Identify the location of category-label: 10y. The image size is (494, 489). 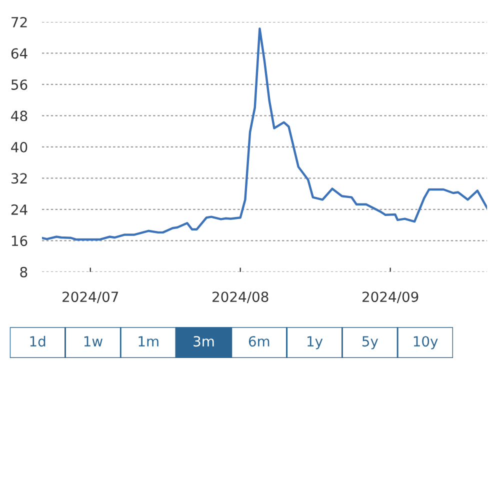
(426, 343).